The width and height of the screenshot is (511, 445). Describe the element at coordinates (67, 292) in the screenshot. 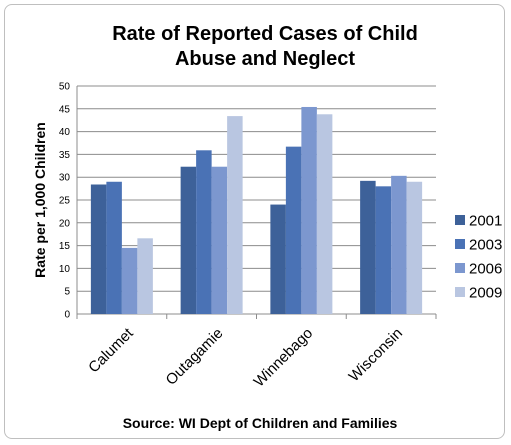

I see `y-tick-label: 5` at that location.